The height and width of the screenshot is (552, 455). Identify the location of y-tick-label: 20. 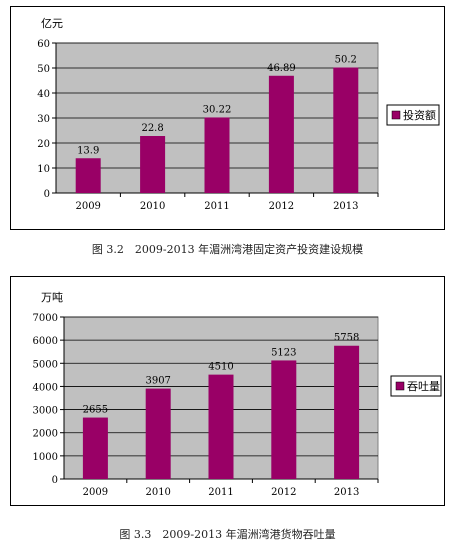
(43, 144).